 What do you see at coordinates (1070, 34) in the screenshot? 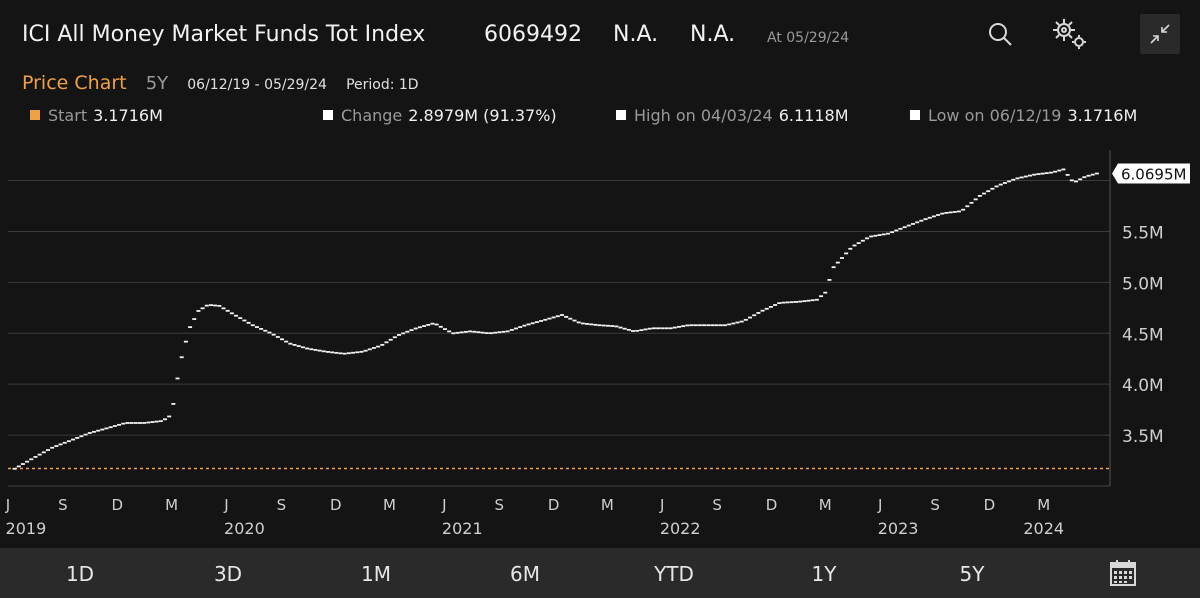
I see `settings-button` at bounding box center [1070, 34].